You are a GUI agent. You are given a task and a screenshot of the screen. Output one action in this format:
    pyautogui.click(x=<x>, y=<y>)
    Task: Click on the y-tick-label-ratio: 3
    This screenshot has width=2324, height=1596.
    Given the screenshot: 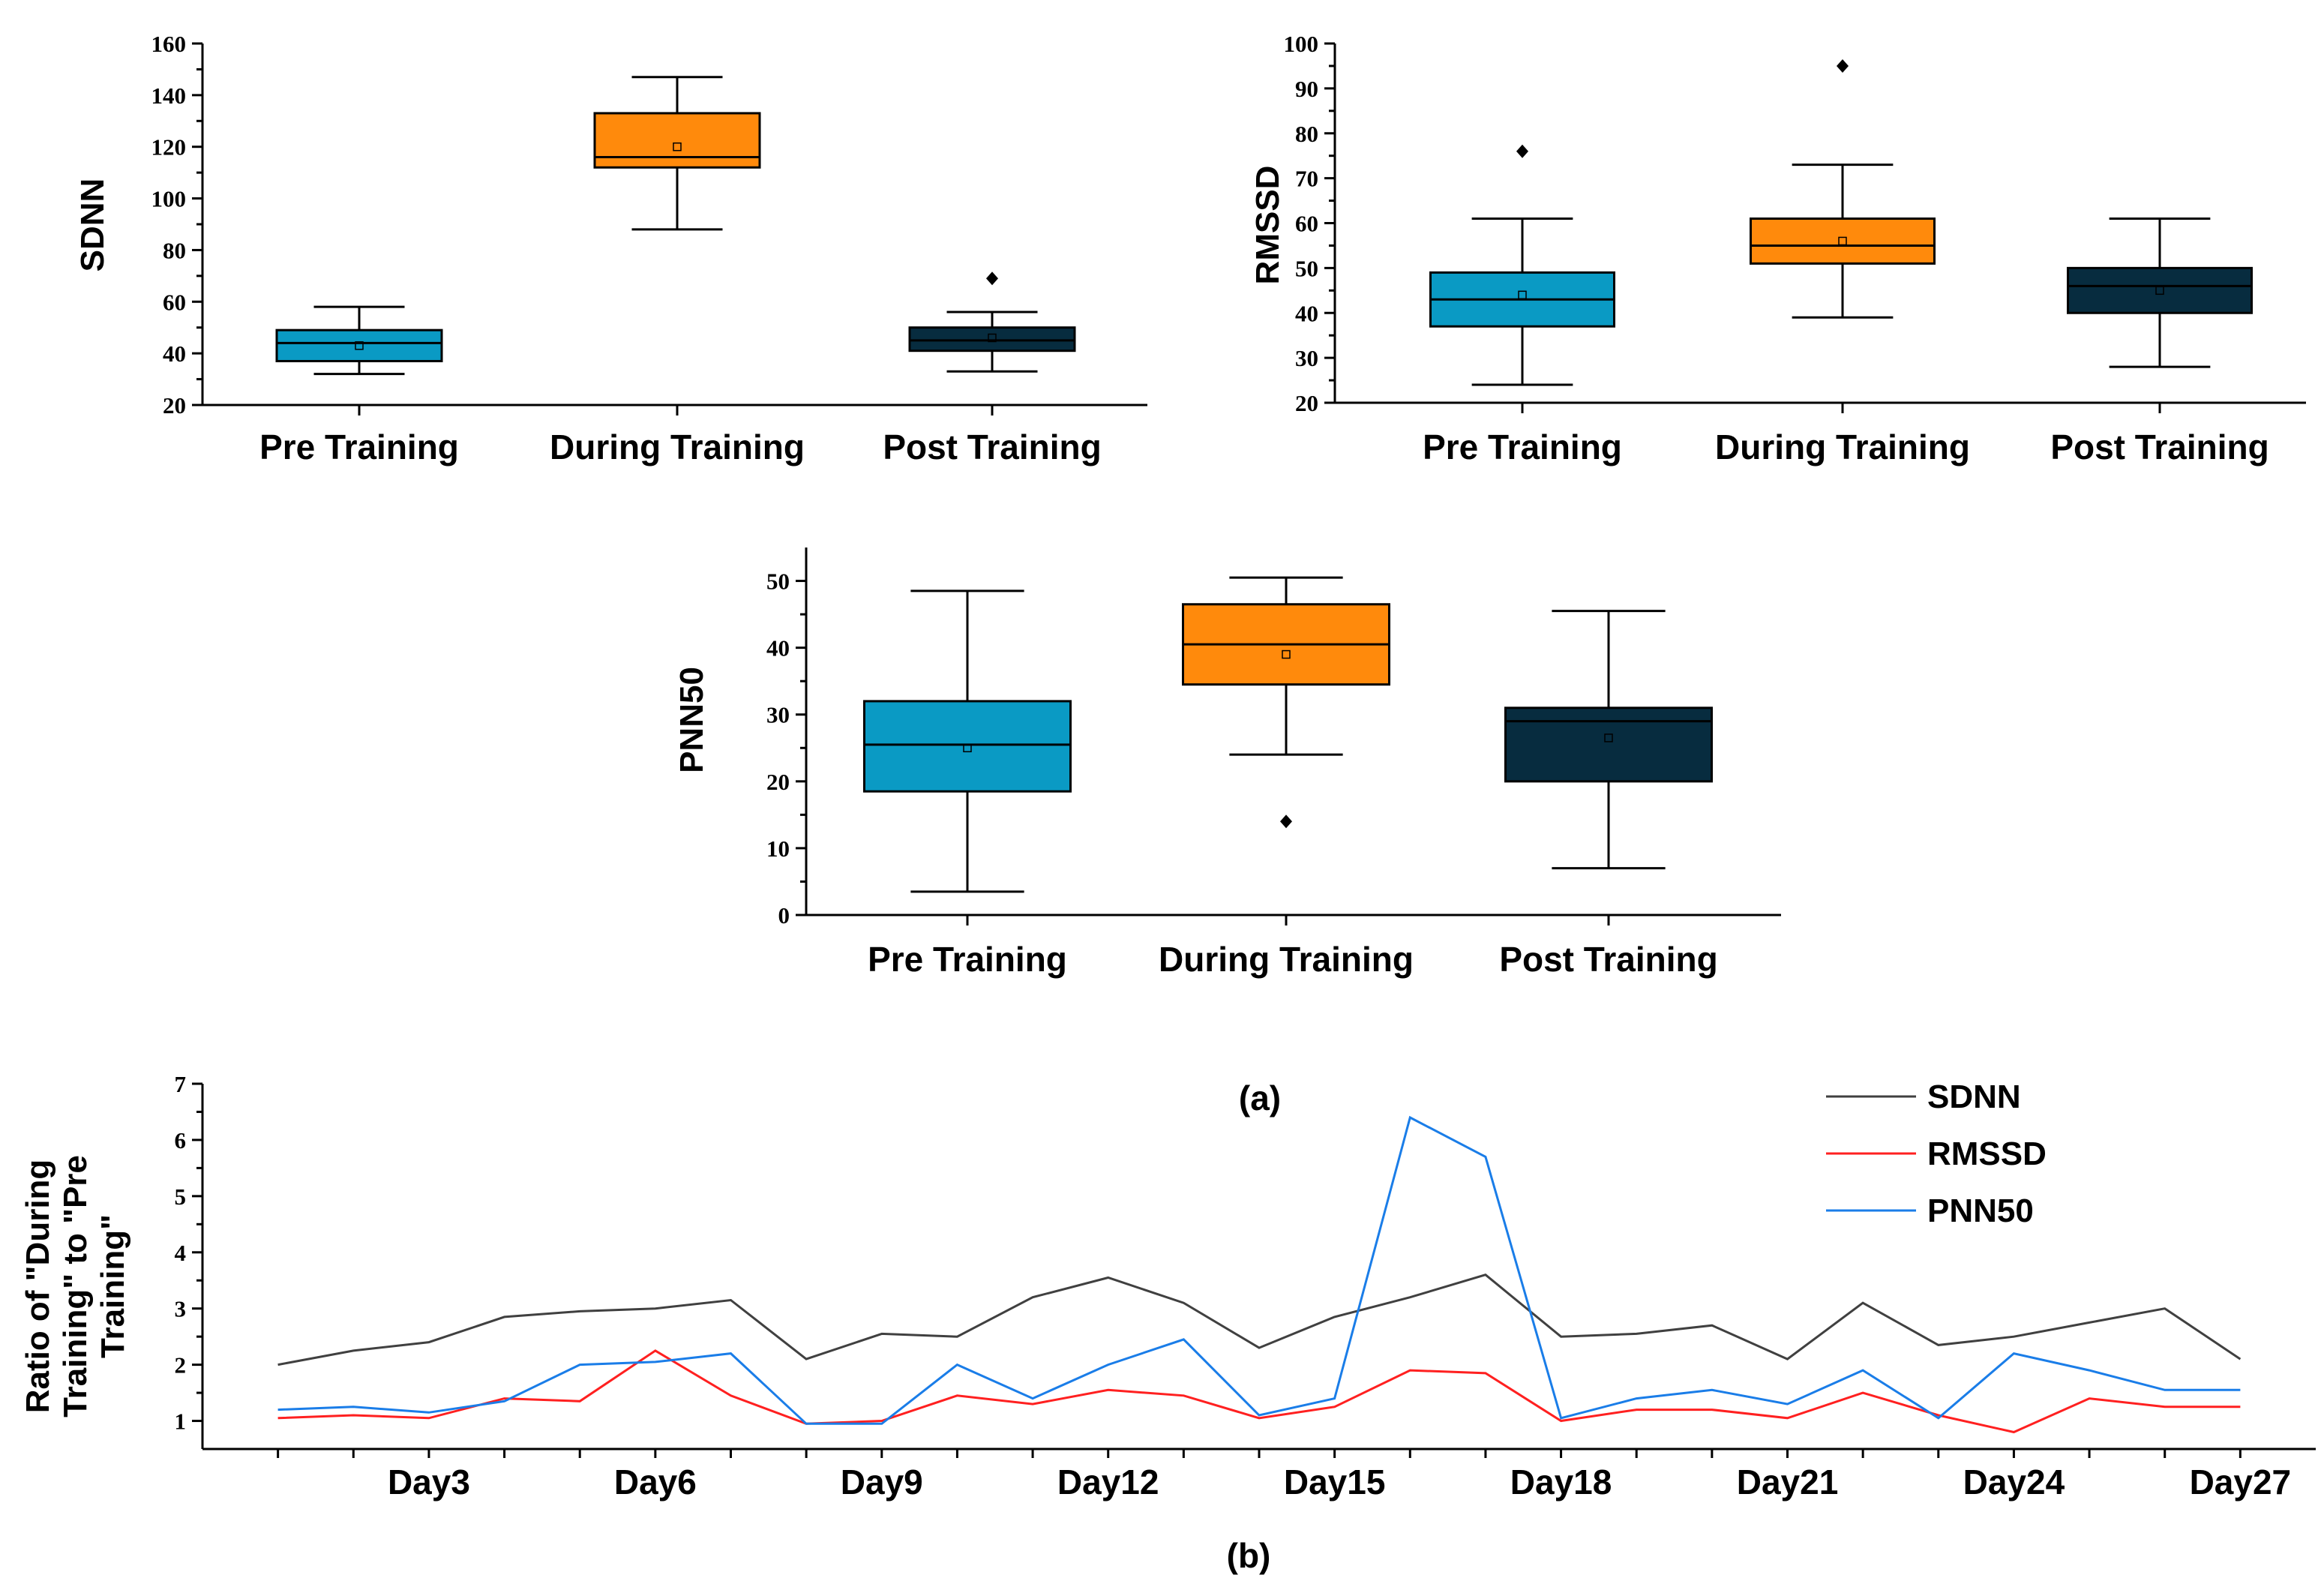 What is the action you would take?
    pyautogui.click(x=181, y=1309)
    